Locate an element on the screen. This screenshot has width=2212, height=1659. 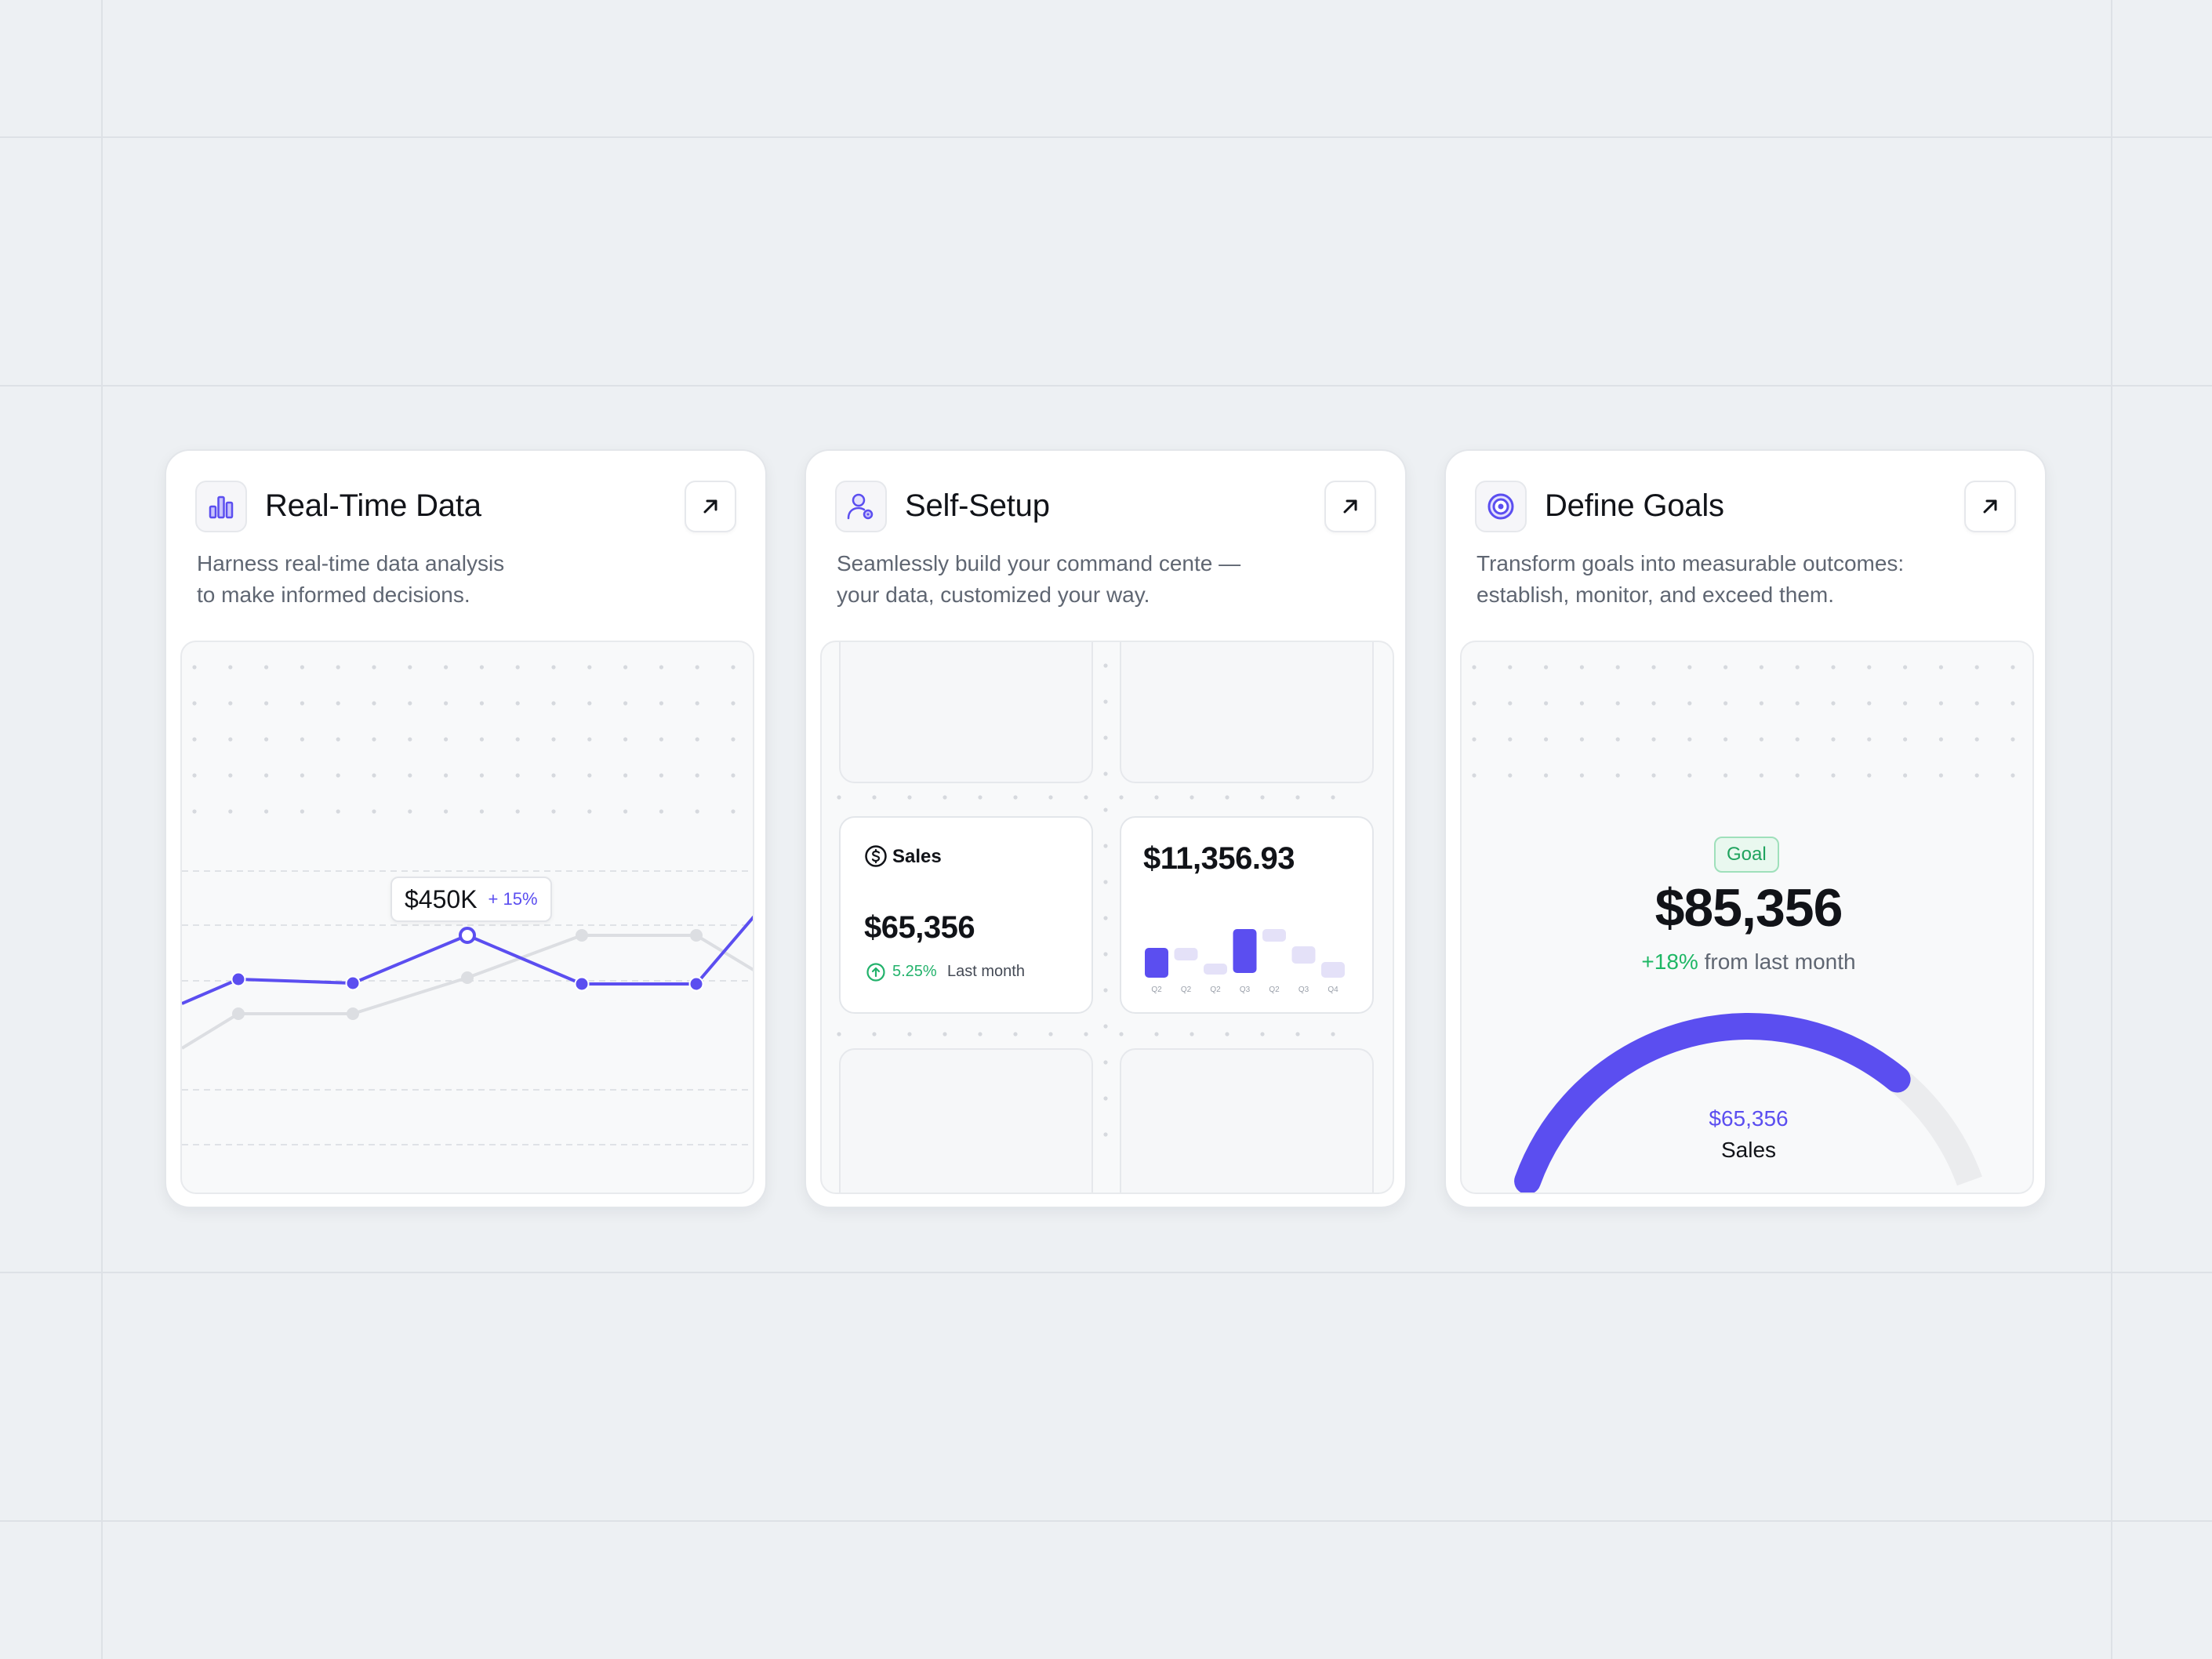
goal-gauge is located at coordinates (1743, 929).